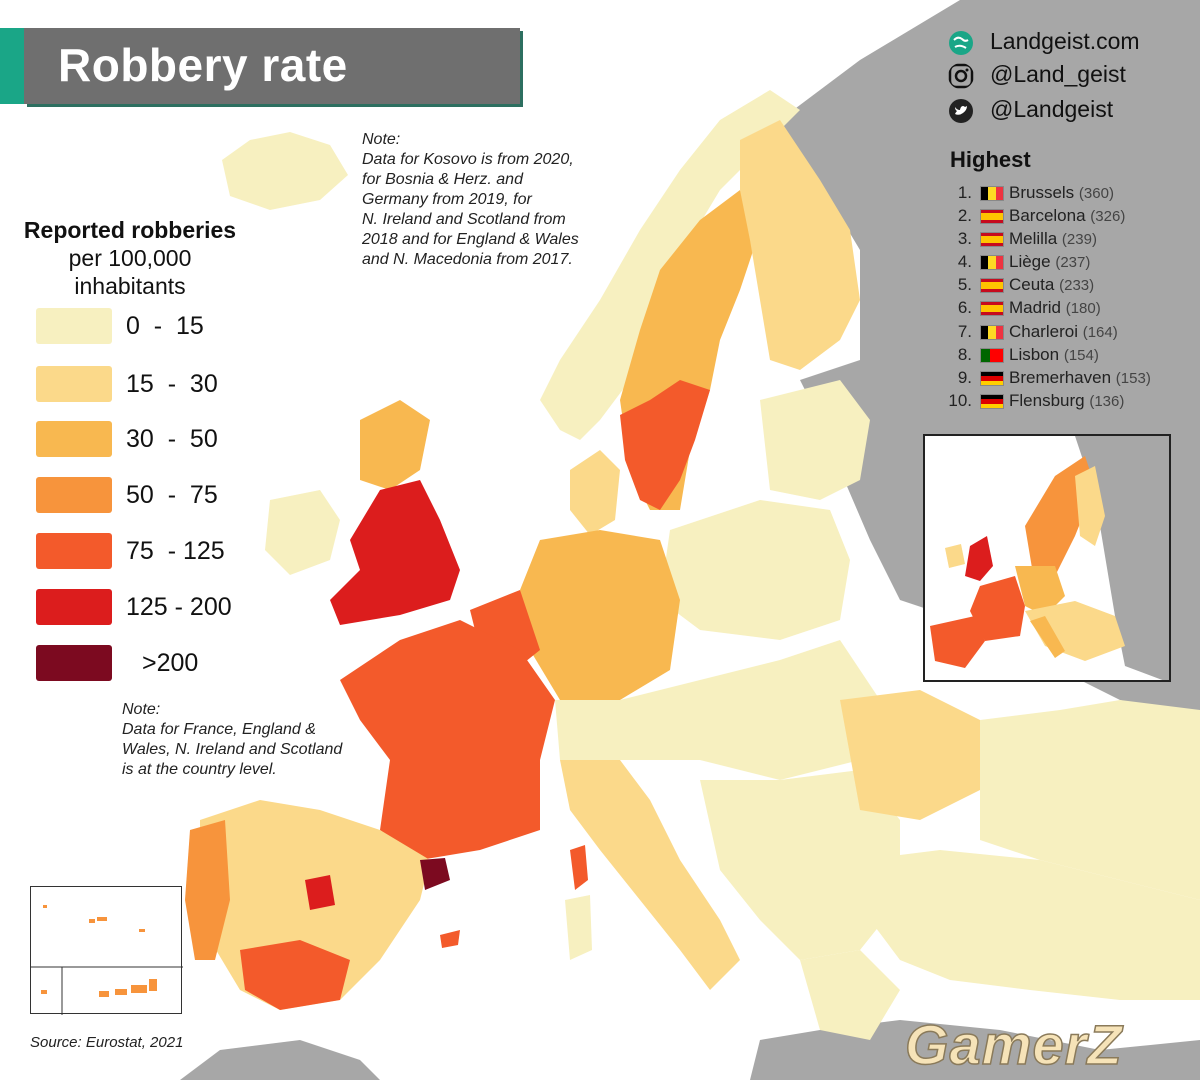 This screenshot has height=1080, width=1200. I want to click on social-twitter-text: @Landgeist, so click(1052, 109).